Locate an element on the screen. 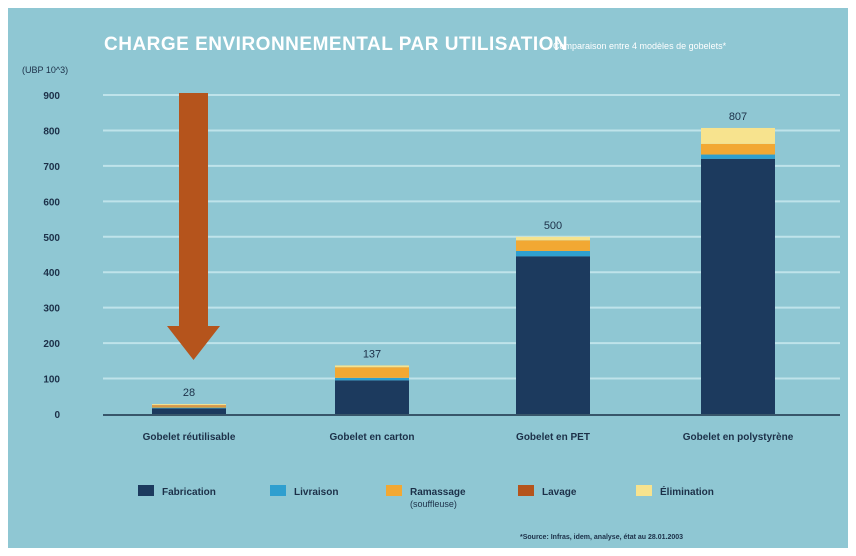 This screenshot has height=556, width=856. legend-label: Lavage is located at coordinates (559, 492).